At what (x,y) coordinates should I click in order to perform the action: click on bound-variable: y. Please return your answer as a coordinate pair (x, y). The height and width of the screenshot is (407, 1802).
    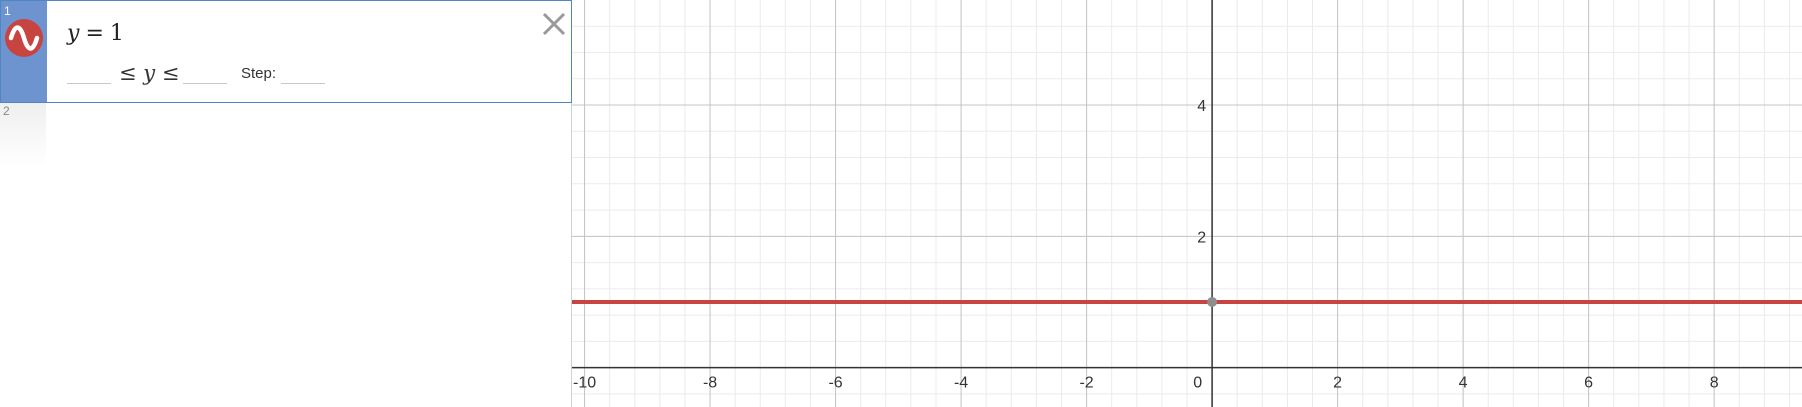
    Looking at the image, I should click on (149, 73).